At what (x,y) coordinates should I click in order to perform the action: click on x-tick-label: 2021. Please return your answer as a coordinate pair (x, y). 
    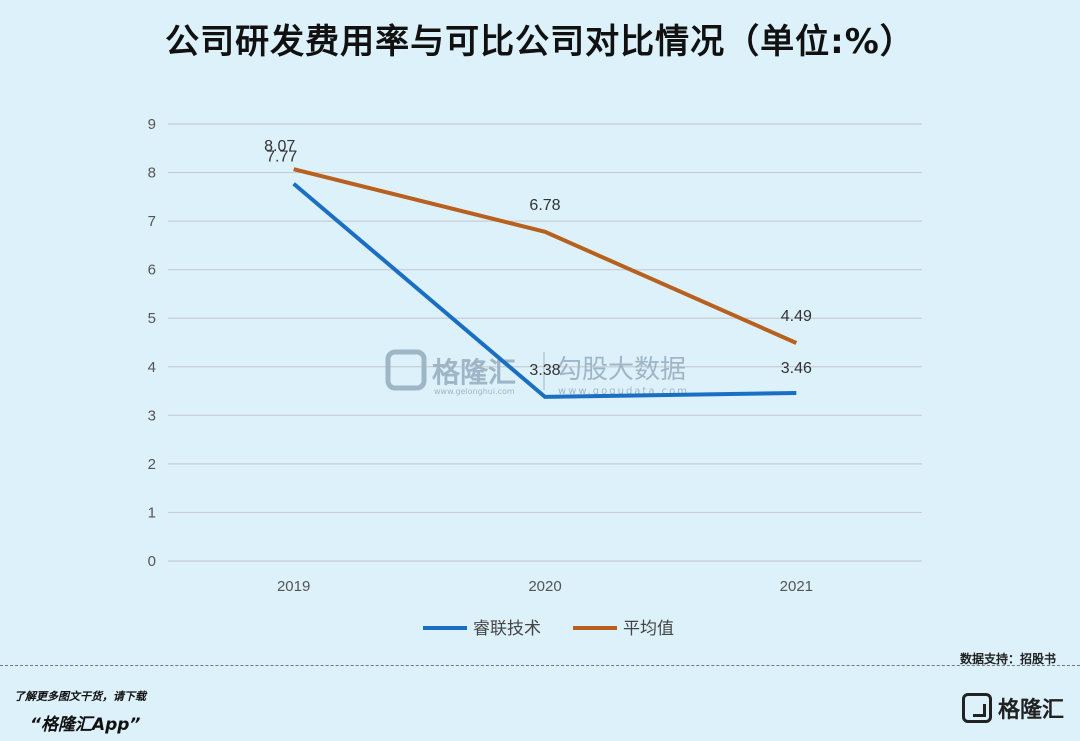
    Looking at the image, I should click on (796, 586).